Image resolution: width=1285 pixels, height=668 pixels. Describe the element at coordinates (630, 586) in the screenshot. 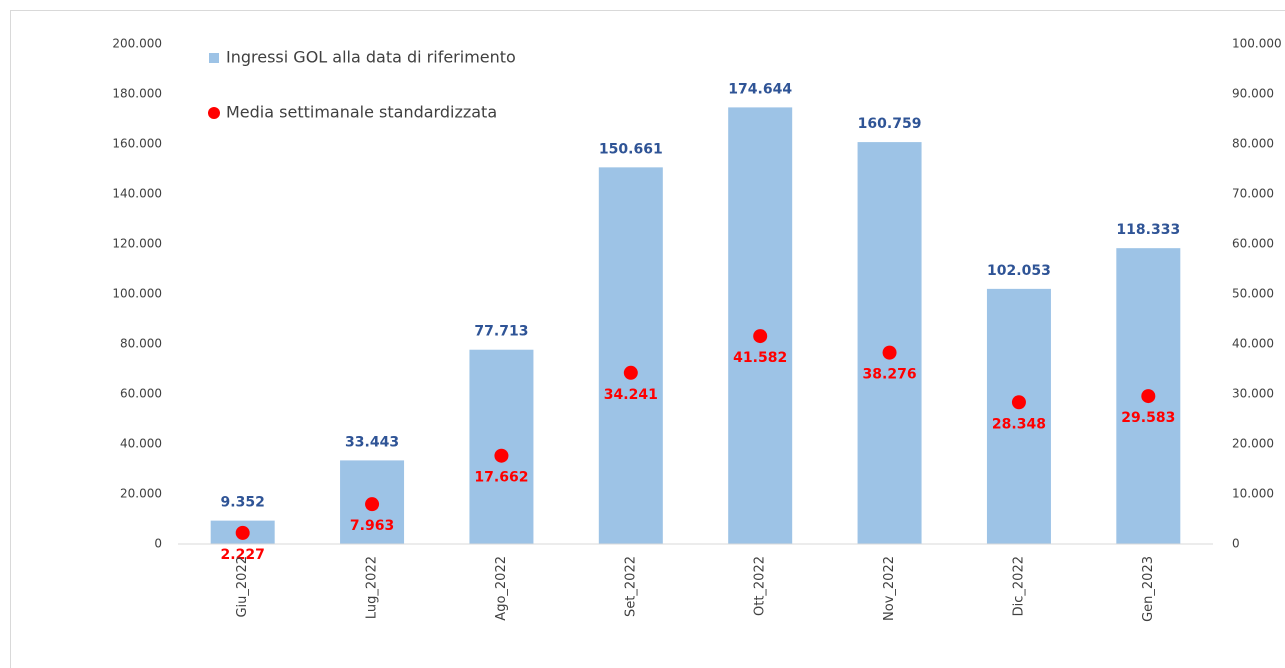

I see `x-tick-label: Set_2022` at that location.